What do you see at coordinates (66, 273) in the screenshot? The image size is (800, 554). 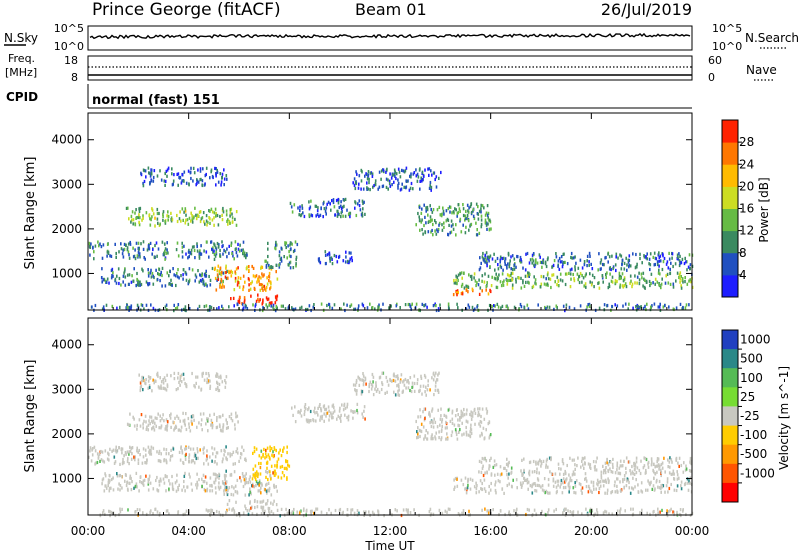 I see `y-tick-label: 1000` at bounding box center [66, 273].